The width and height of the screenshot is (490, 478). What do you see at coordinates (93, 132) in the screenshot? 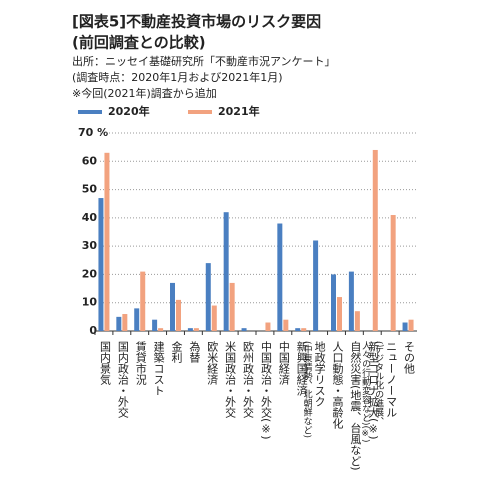
I see `y-tick-label: 70 %` at bounding box center [93, 132].